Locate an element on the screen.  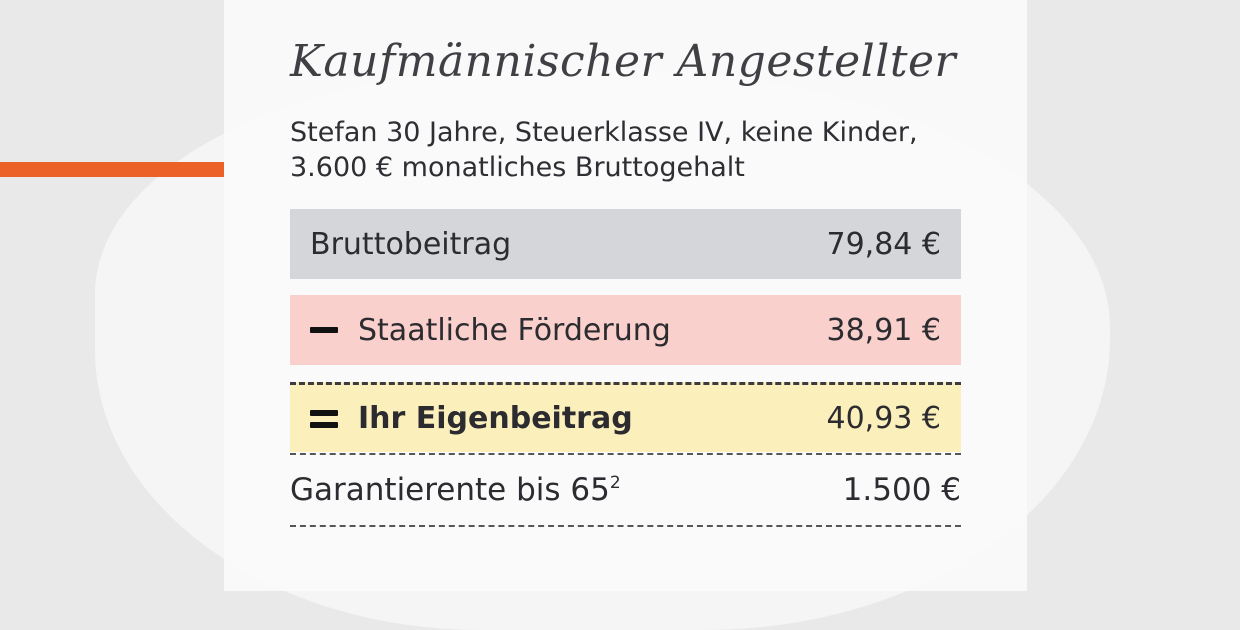
row-guaranteed-pension: Garantierente bis 652 1.500 € is located at coordinates (625, 490).